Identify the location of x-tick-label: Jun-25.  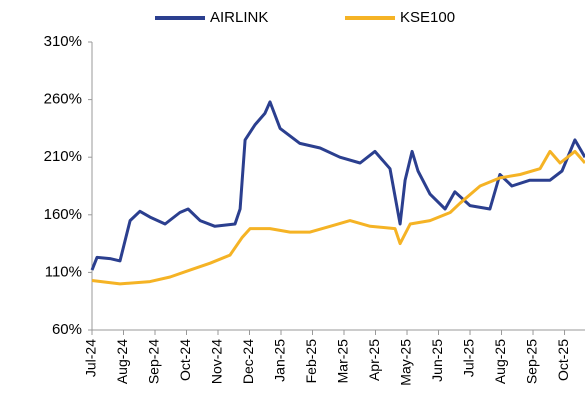
(437, 360).